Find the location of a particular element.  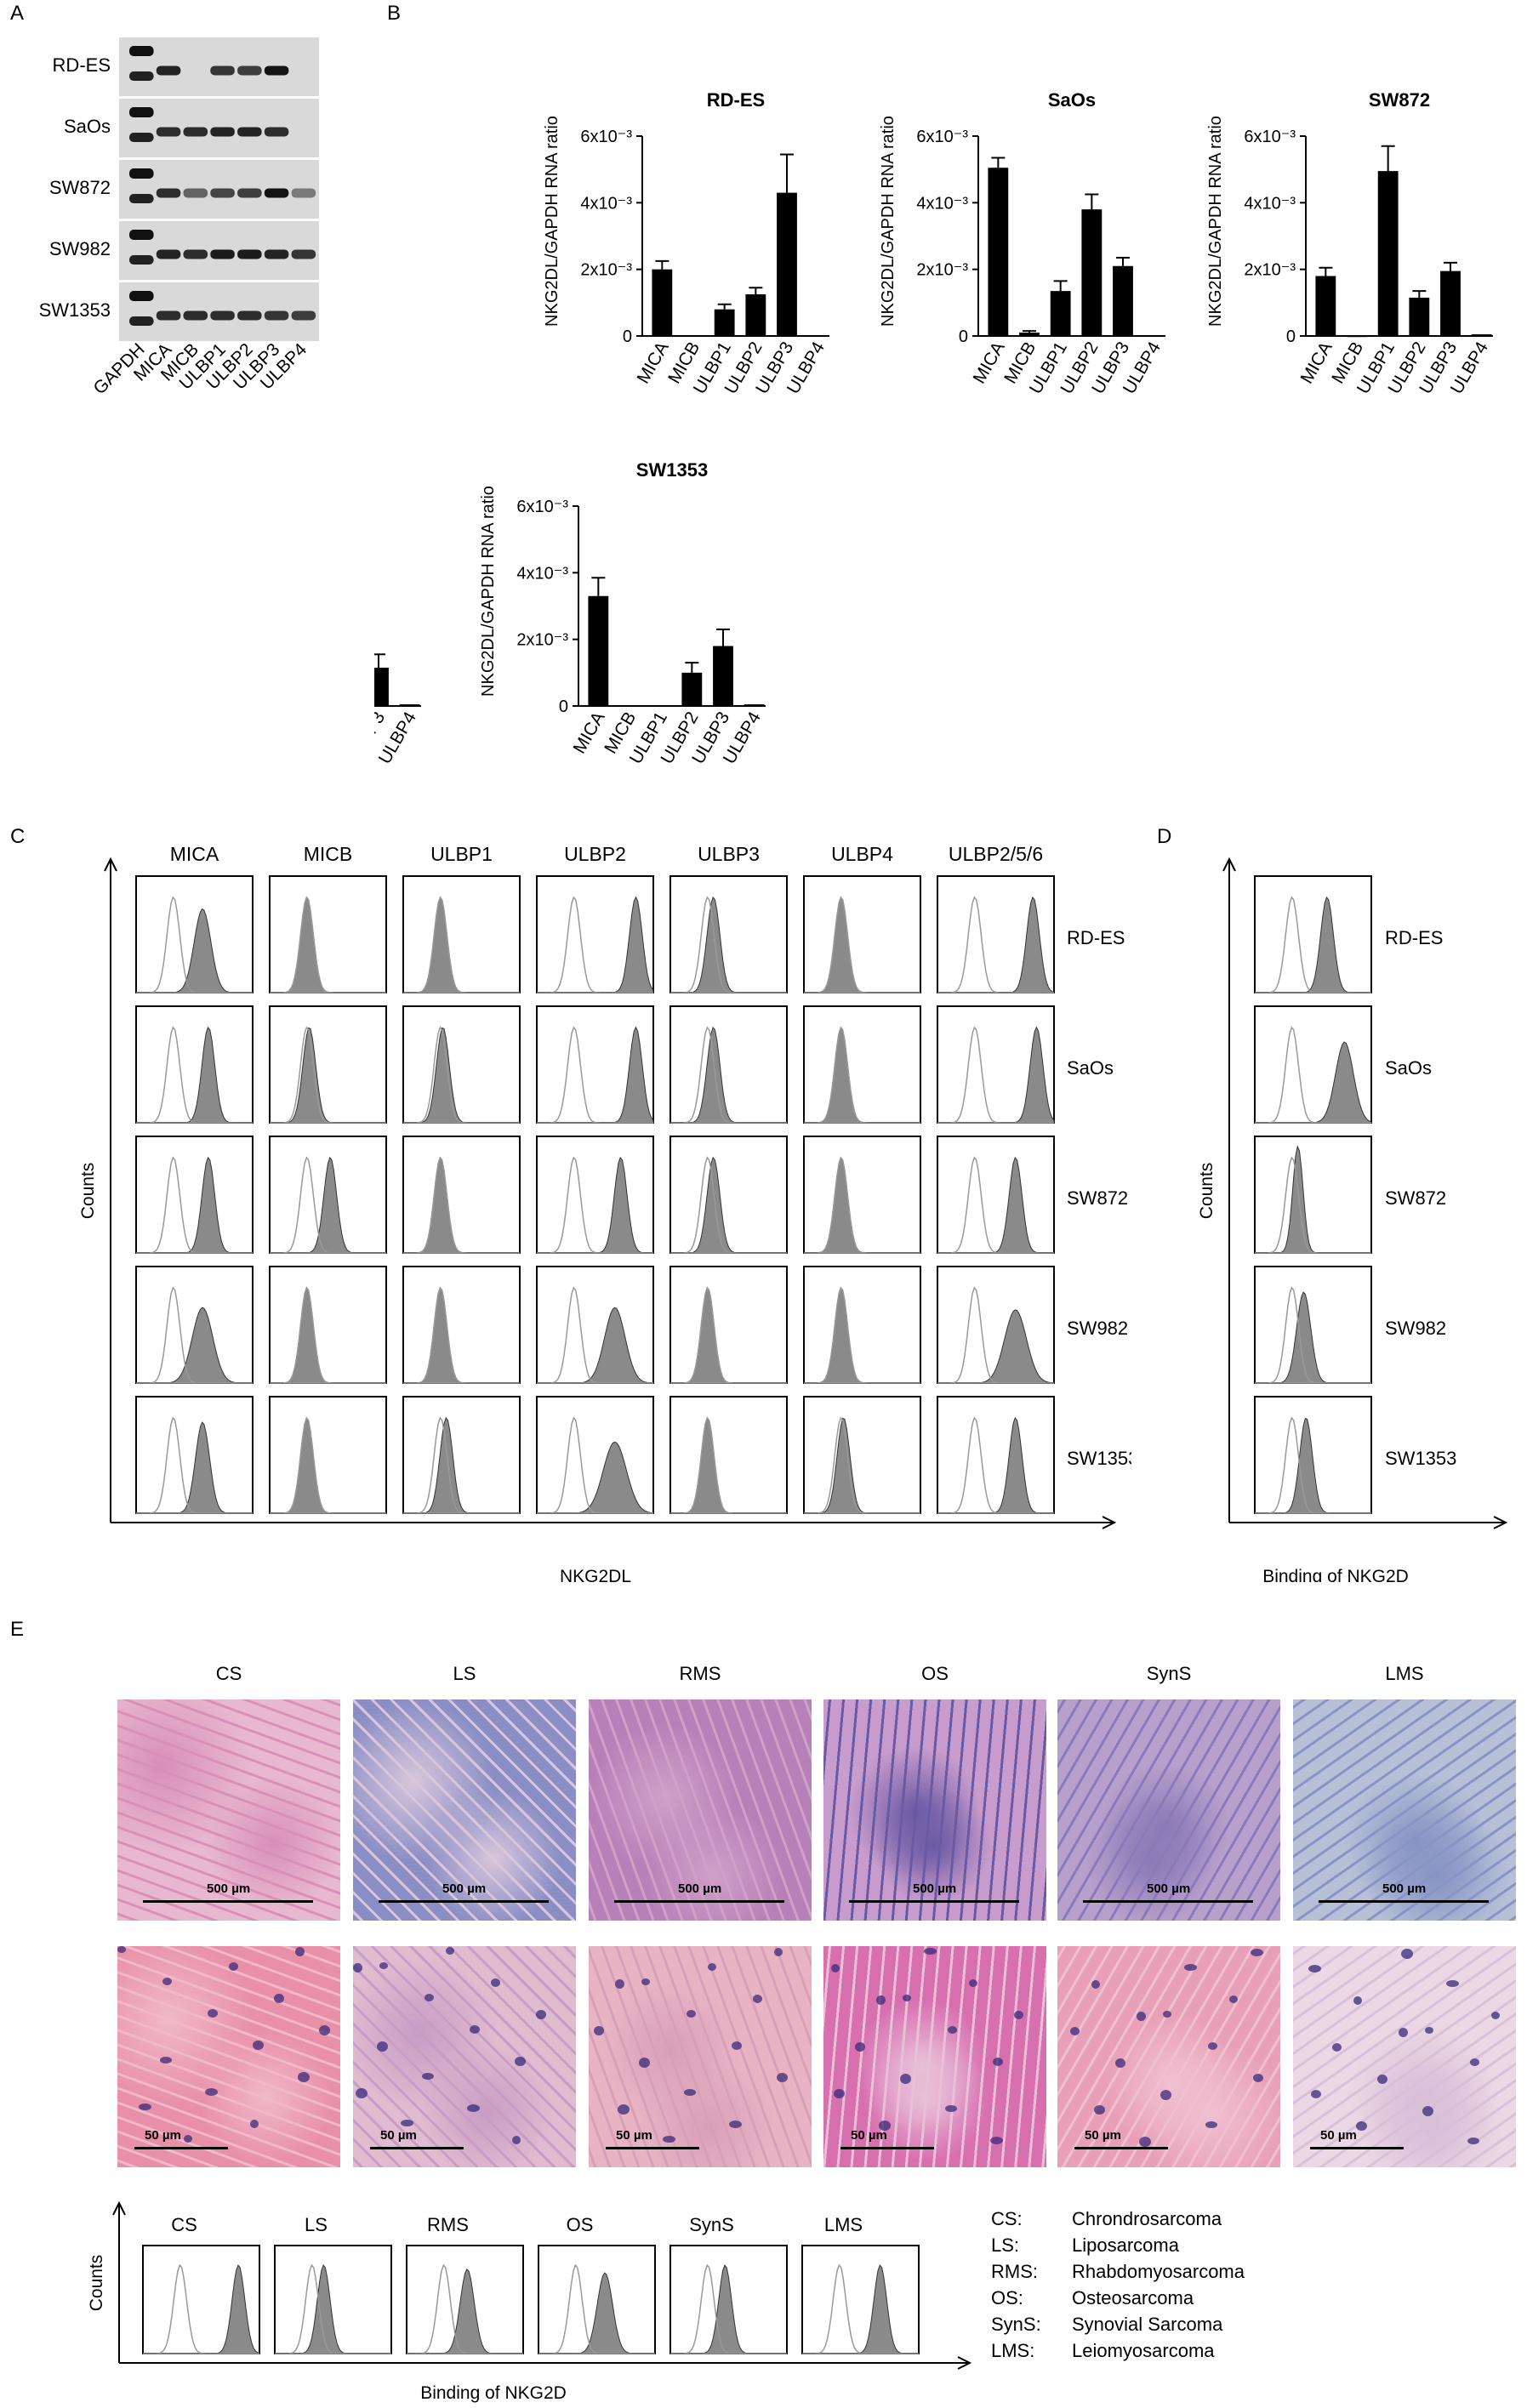

abbreviation-meaning: Liposarcoma is located at coordinates (1126, 2245).